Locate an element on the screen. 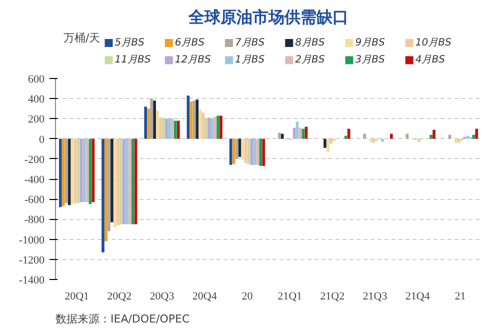  x-tick-label: 20Q3 is located at coordinates (162, 296).